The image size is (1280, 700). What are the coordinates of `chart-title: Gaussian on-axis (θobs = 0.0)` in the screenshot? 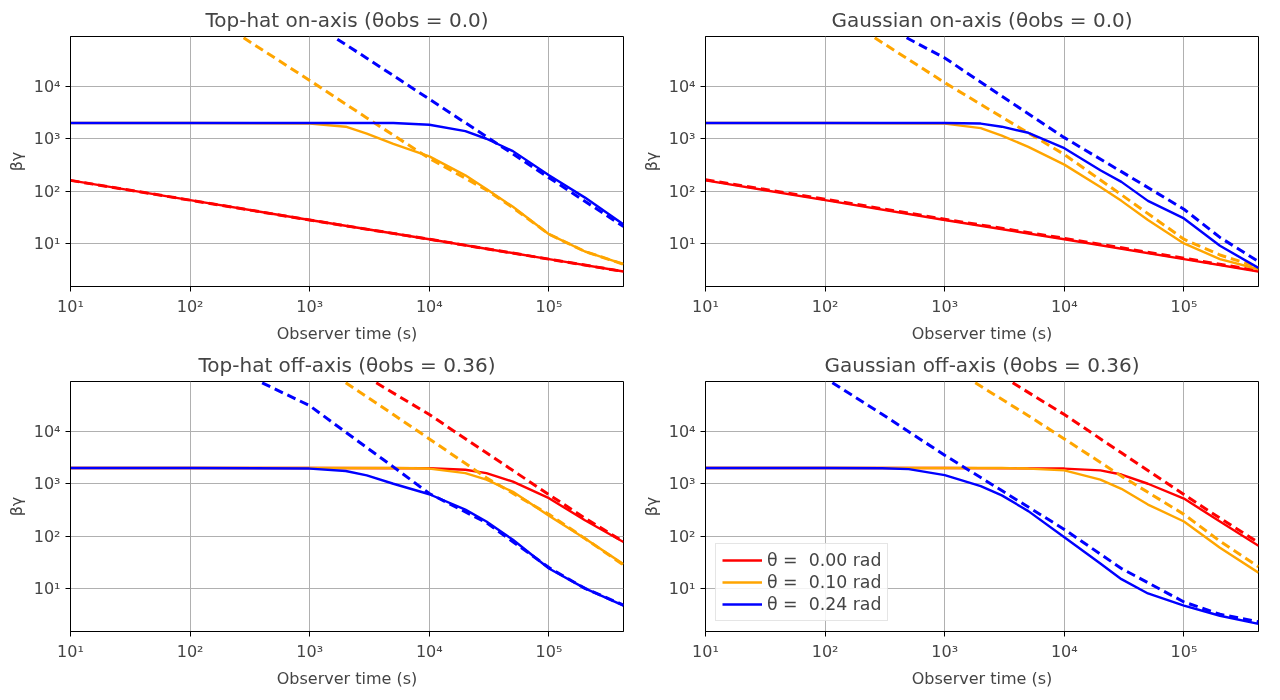 It's located at (982, 19).